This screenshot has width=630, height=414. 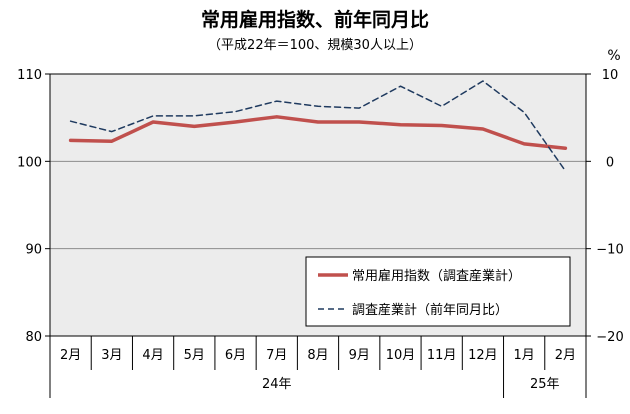 What do you see at coordinates (33, 250) in the screenshot?
I see `left-axis-tick-label: 90` at bounding box center [33, 250].